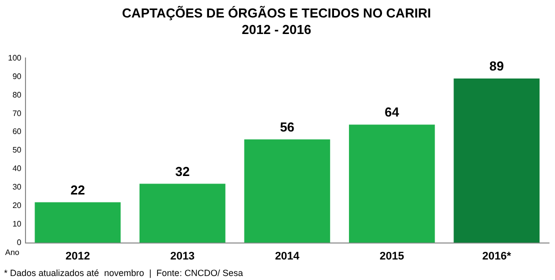 Image resolution: width=555 pixels, height=280 pixels. Describe the element at coordinates (17, 224) in the screenshot. I see `y-tick-label: 10` at that location.